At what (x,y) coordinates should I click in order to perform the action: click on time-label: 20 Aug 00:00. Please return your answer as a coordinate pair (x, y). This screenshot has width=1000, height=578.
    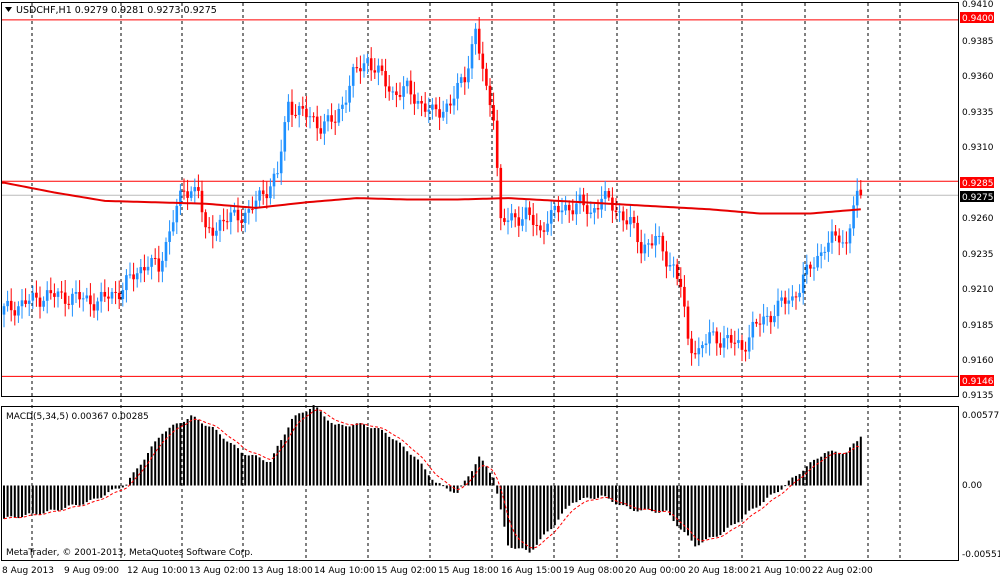
    Looking at the image, I should click on (655, 571).